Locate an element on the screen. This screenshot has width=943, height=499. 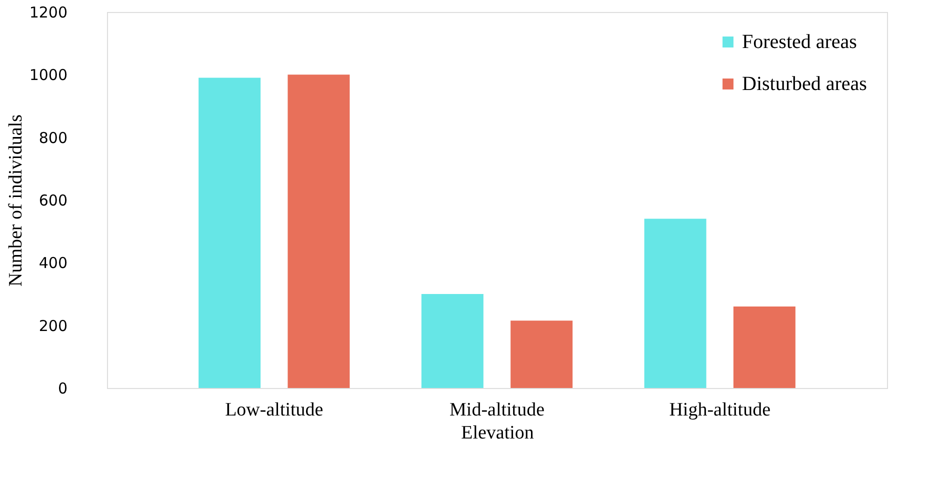
x-tick-label: Low-altitude is located at coordinates (274, 410).